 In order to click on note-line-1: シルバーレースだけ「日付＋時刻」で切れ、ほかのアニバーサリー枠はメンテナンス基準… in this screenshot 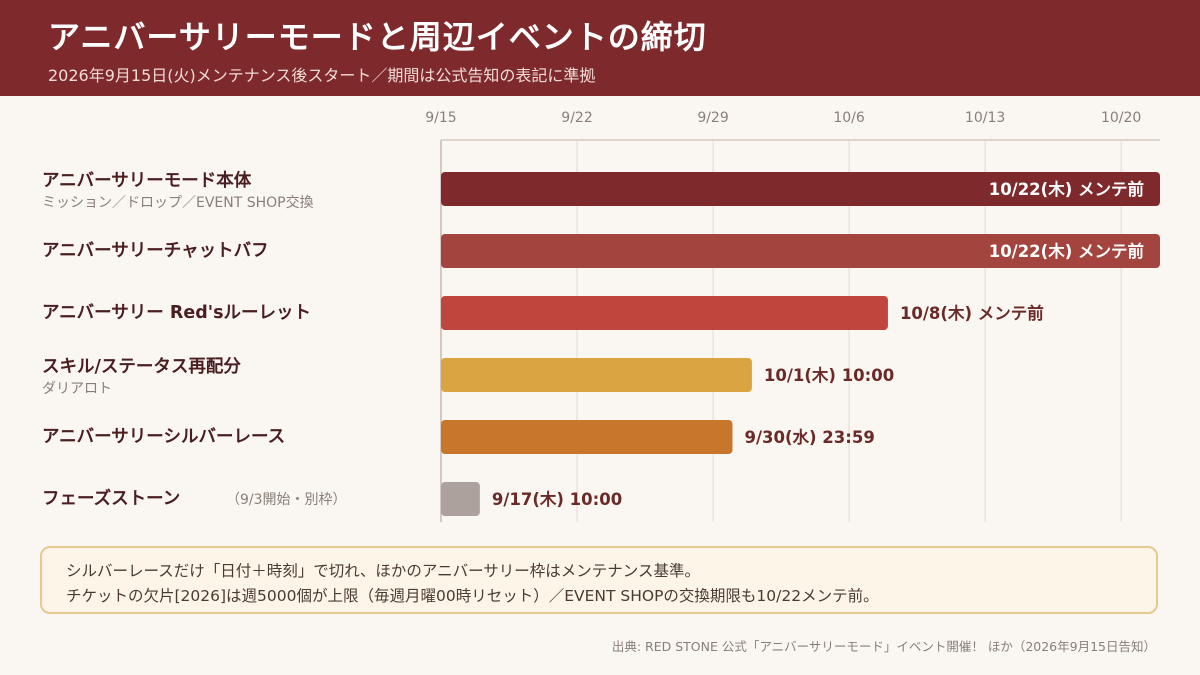, I will do `click(383, 571)`.